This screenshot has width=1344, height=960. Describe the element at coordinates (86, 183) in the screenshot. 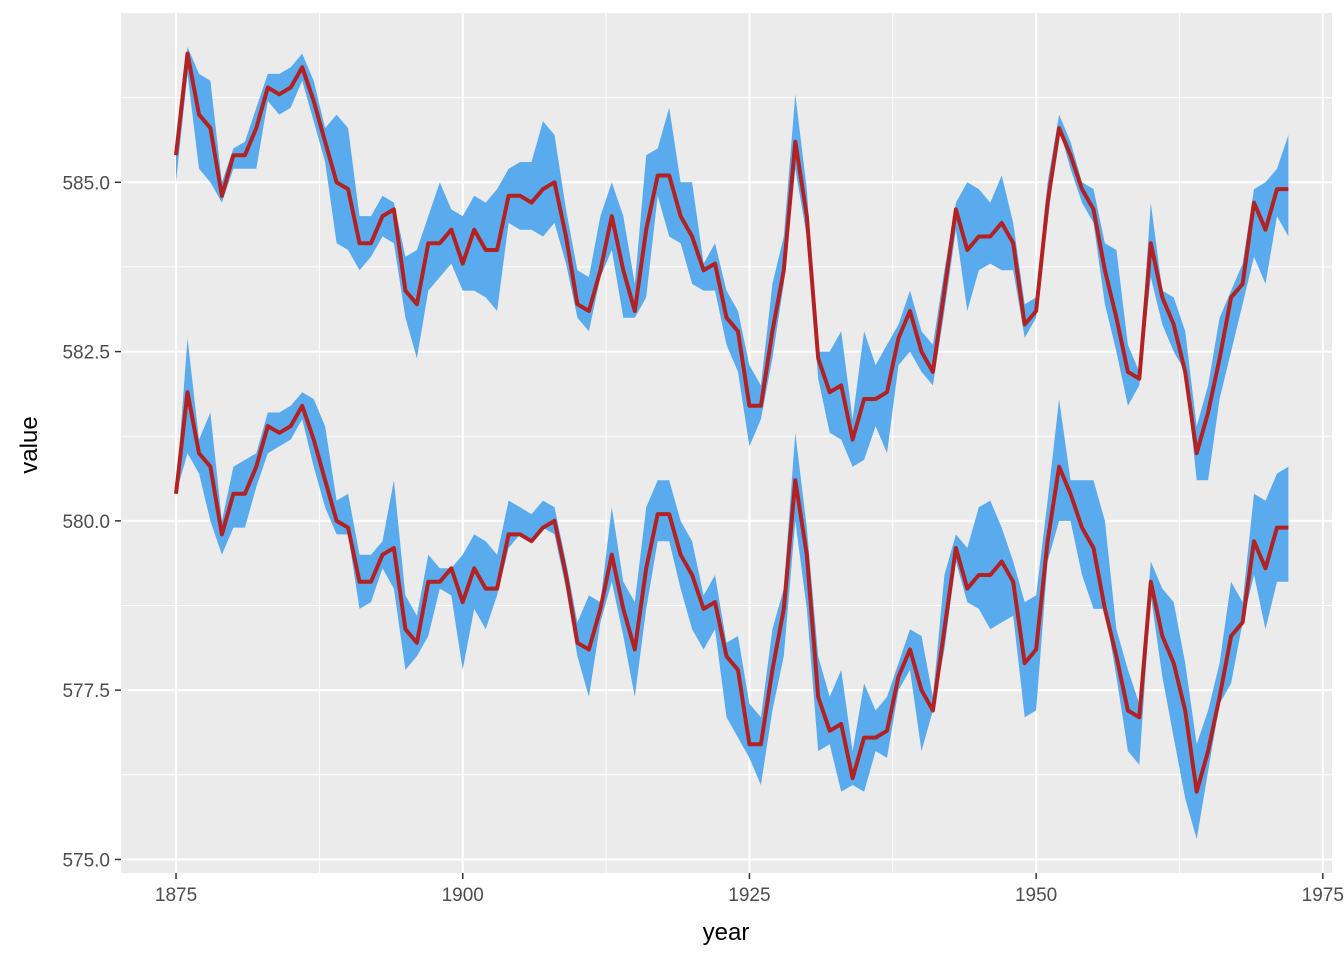

I see `y-tick-label: 585.0` at that location.